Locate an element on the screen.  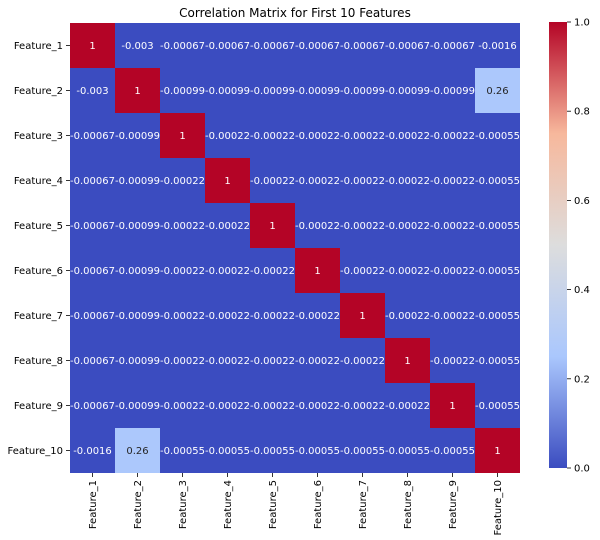
x-tick-label: Feature_4 is located at coordinates (228, 504).